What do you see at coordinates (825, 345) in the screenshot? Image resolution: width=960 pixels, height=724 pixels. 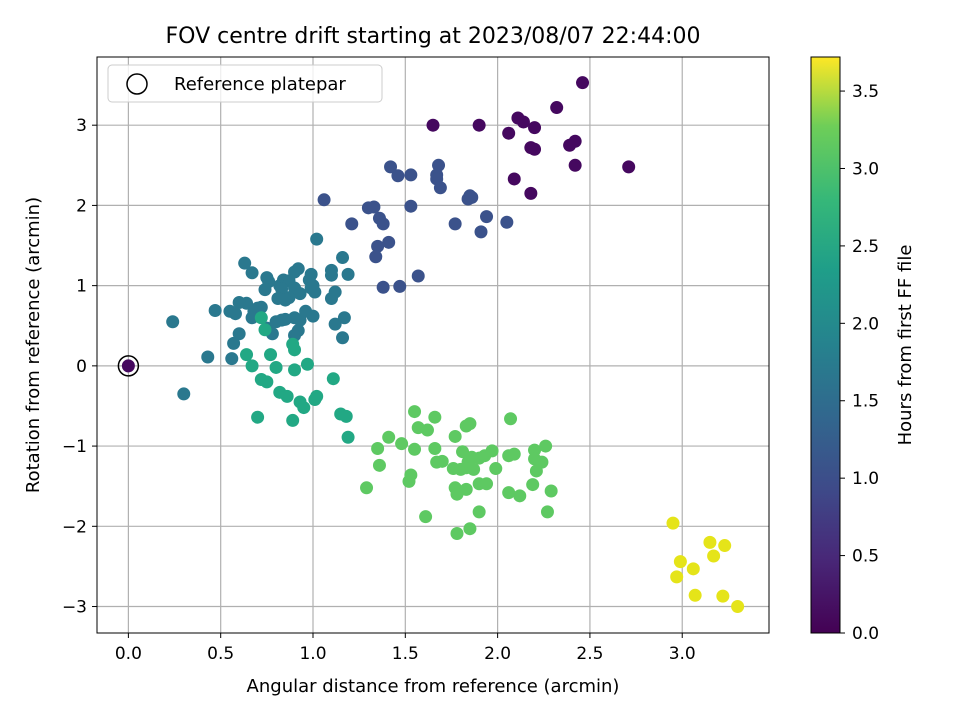 I see `colorbar-gradient` at bounding box center [825, 345].